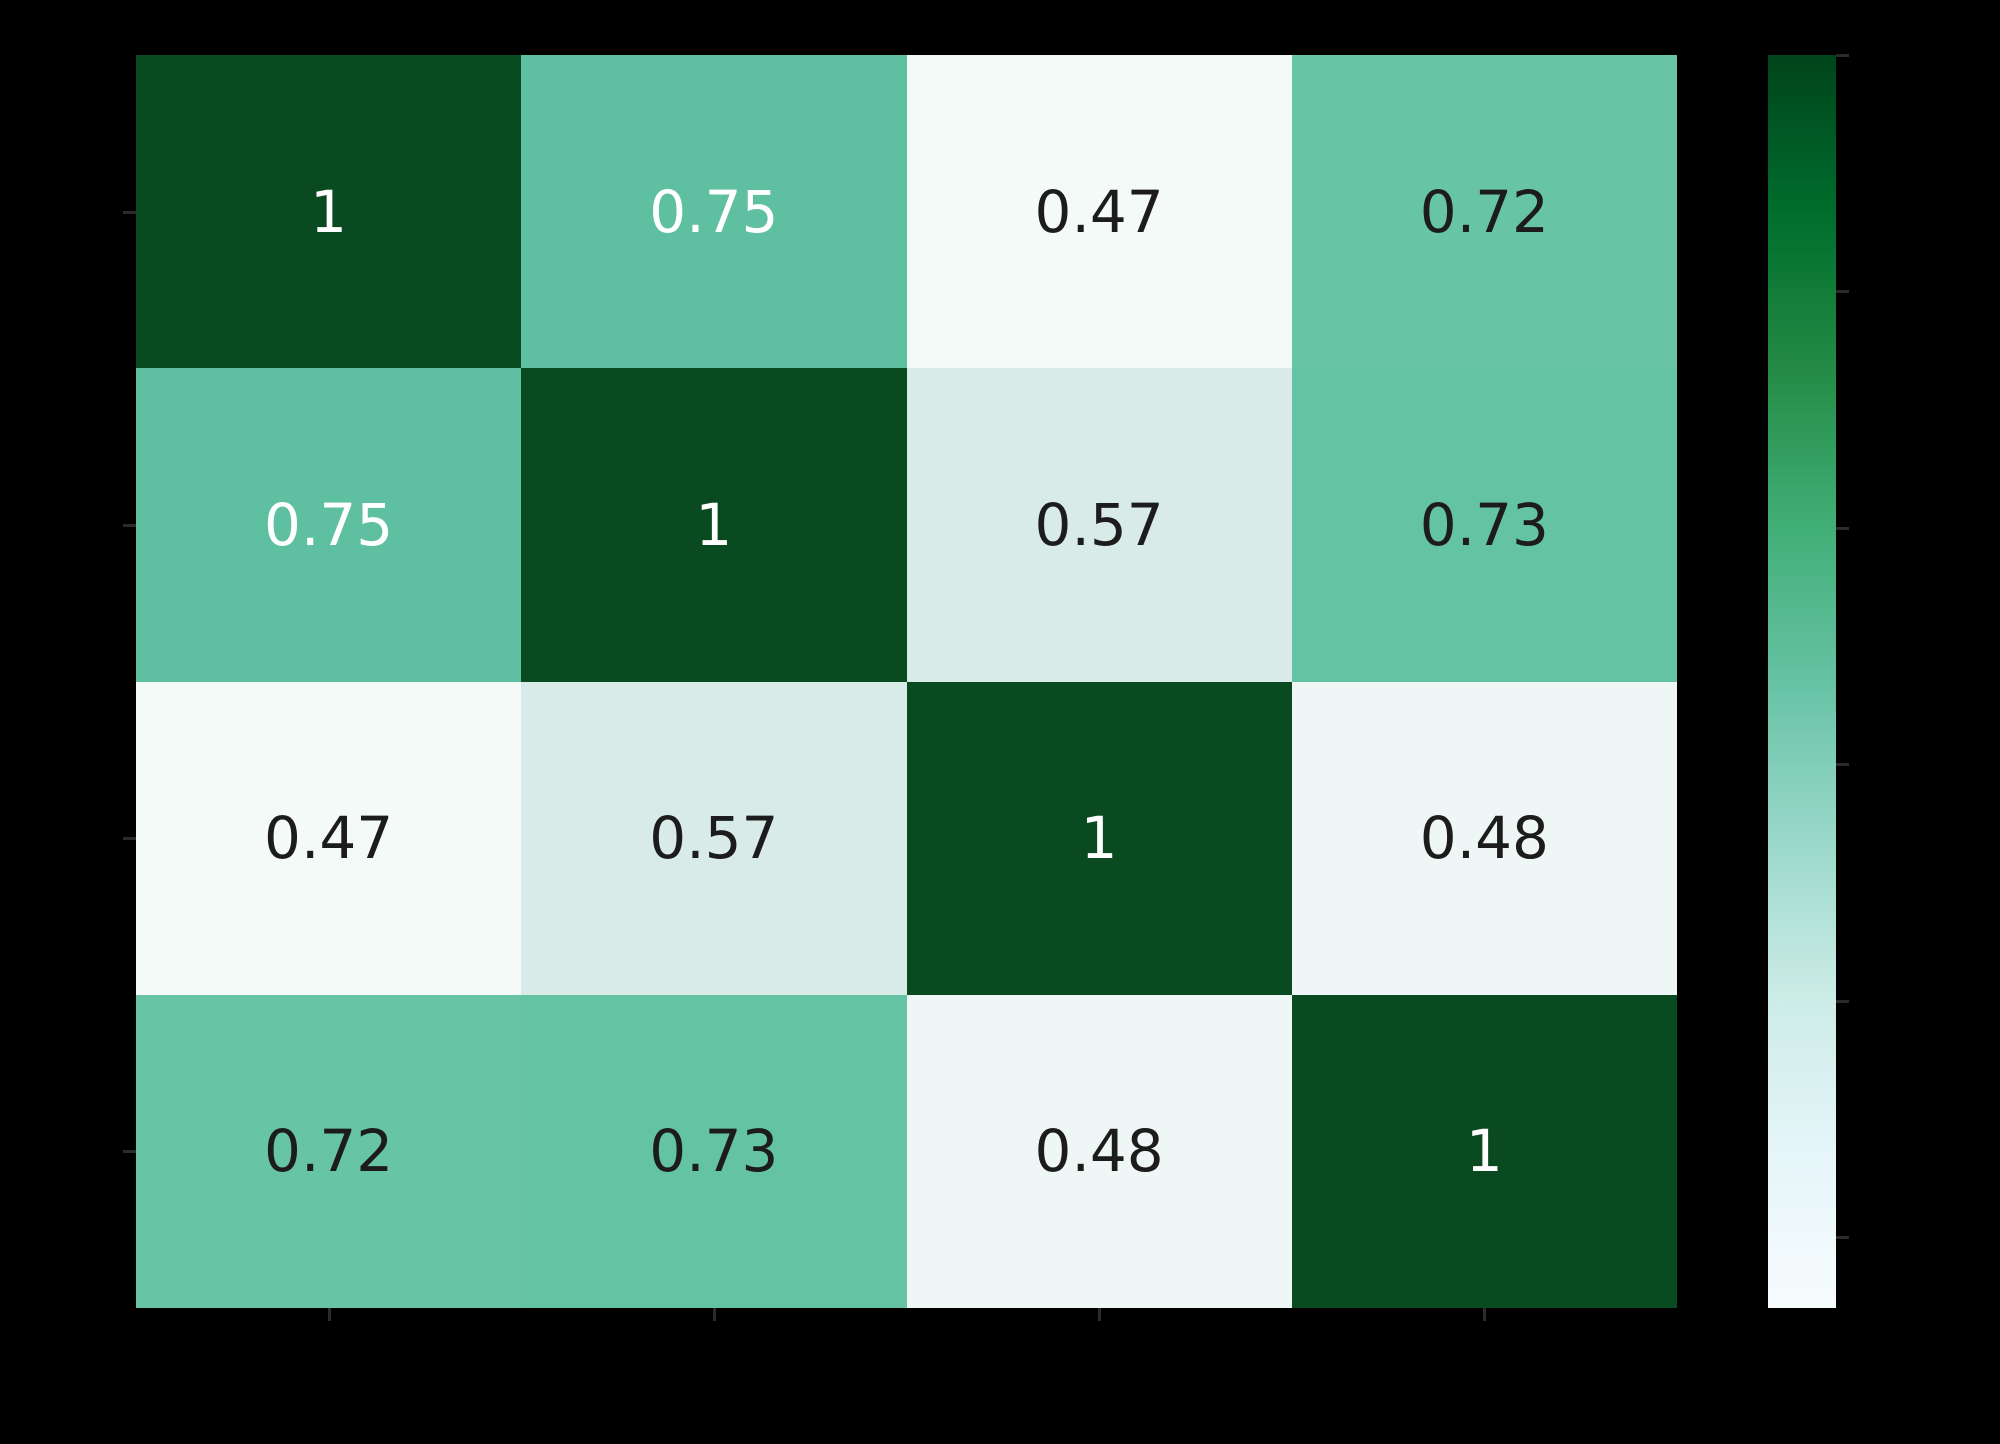 This screenshot has width=2000, height=1444. What do you see at coordinates (1802, 681) in the screenshot?
I see `colorbar` at bounding box center [1802, 681].